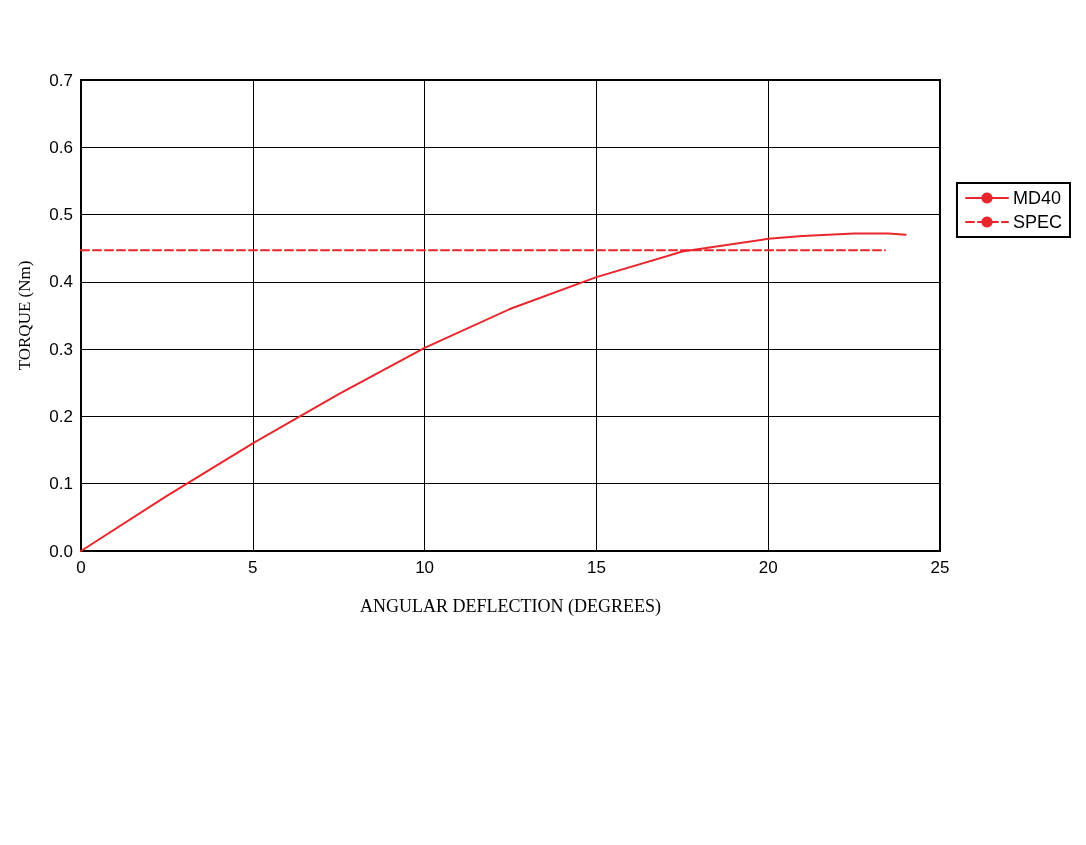 This screenshot has height=845, width=1086. Describe the element at coordinates (61, 416) in the screenshot. I see `y-tick-label: 0.2` at that location.